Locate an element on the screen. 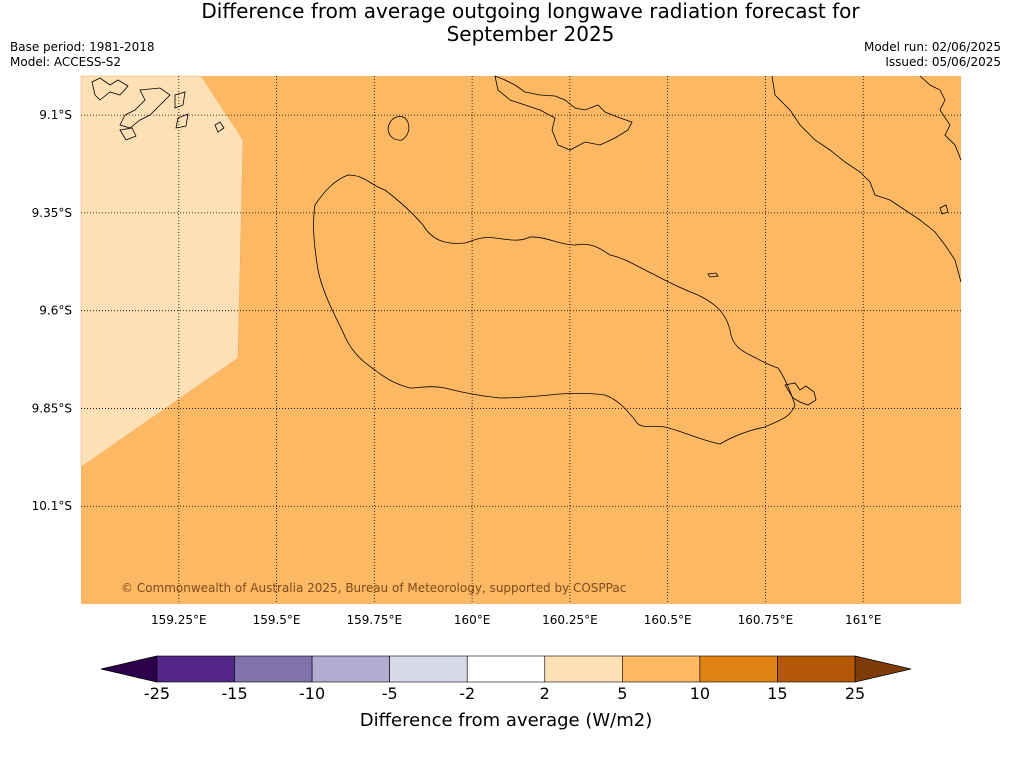 The height and width of the screenshot is (758, 1011). colorbar-tick-label: -10 is located at coordinates (312, 693).